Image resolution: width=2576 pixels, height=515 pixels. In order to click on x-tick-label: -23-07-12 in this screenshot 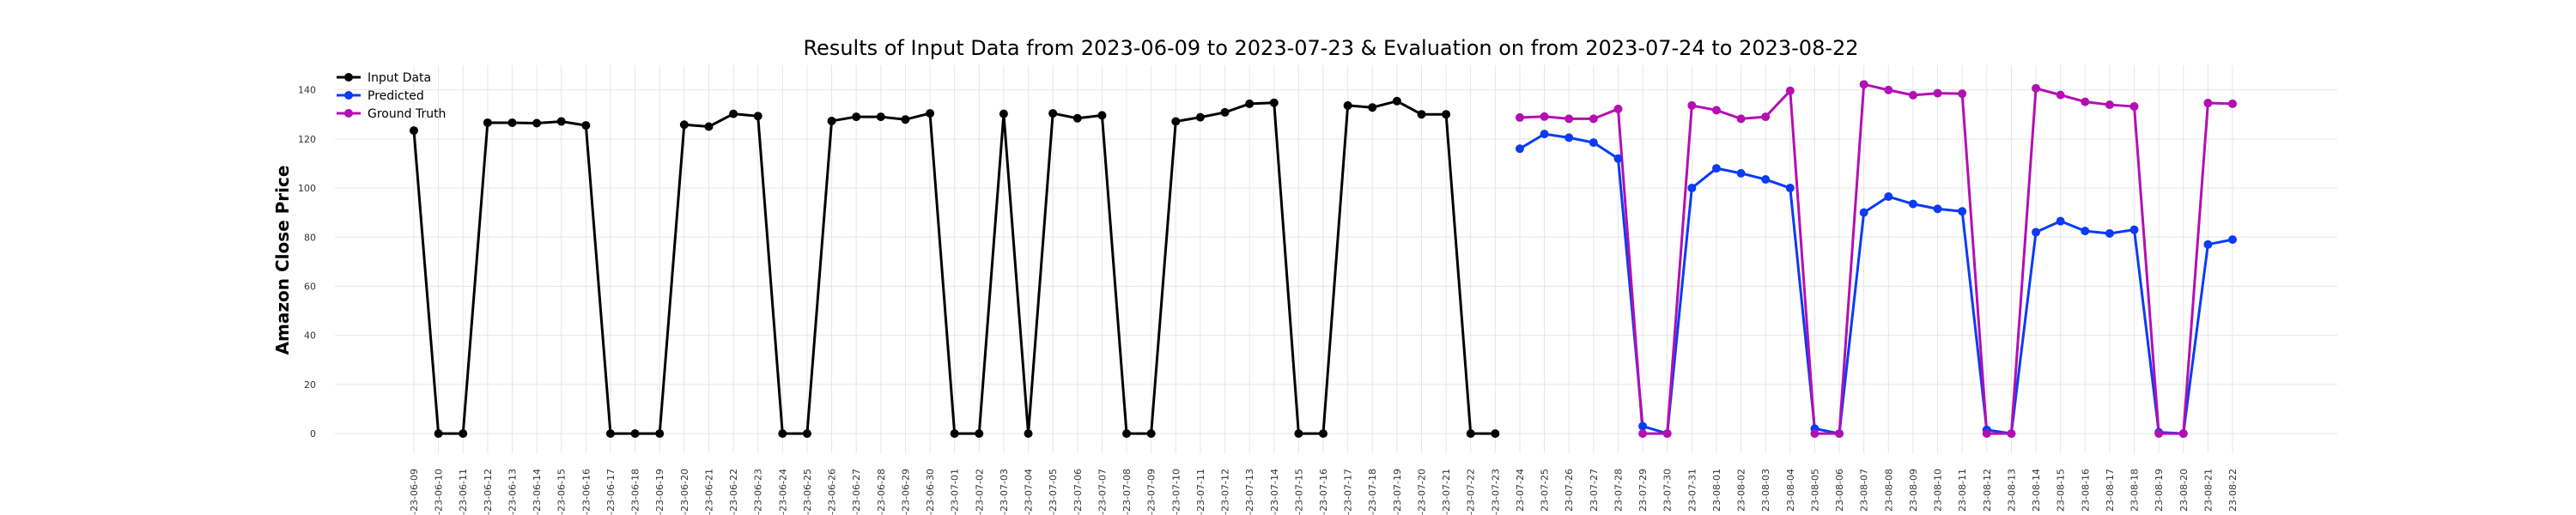, I will do `click(1225, 492)`.